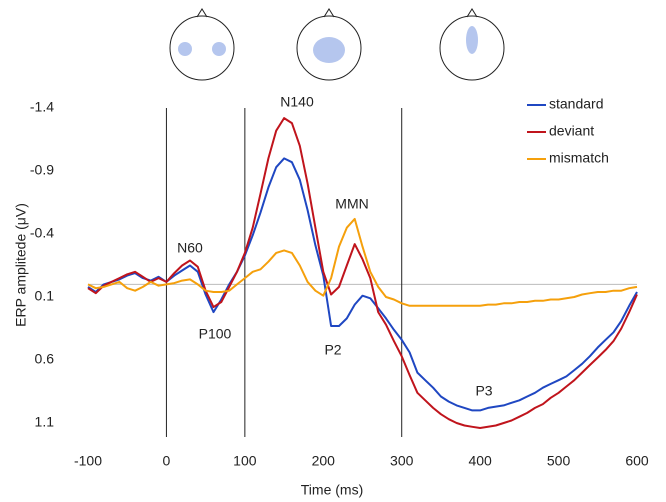  Describe the element at coordinates (351, 204) in the screenshot. I see `annotation: MMN` at that location.